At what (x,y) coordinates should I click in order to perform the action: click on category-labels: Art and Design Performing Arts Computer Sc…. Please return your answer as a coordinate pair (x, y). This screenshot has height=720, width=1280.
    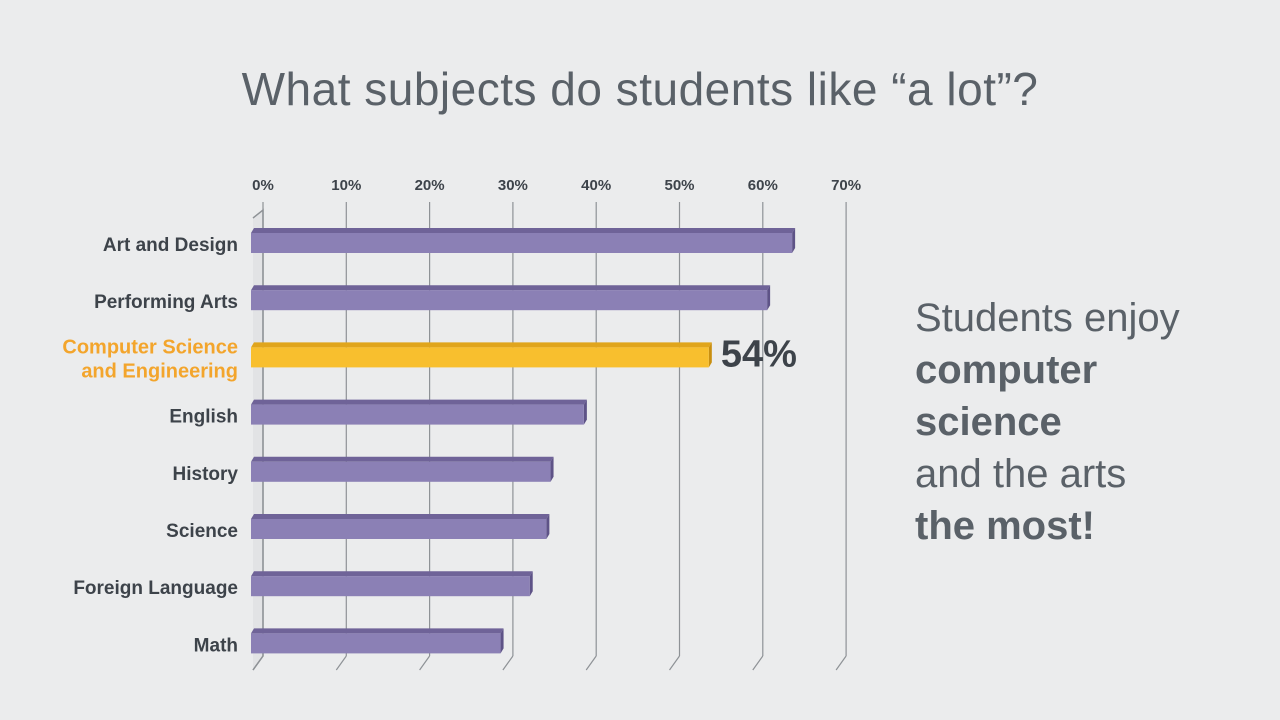
    Looking at the image, I should click on (150, 445).